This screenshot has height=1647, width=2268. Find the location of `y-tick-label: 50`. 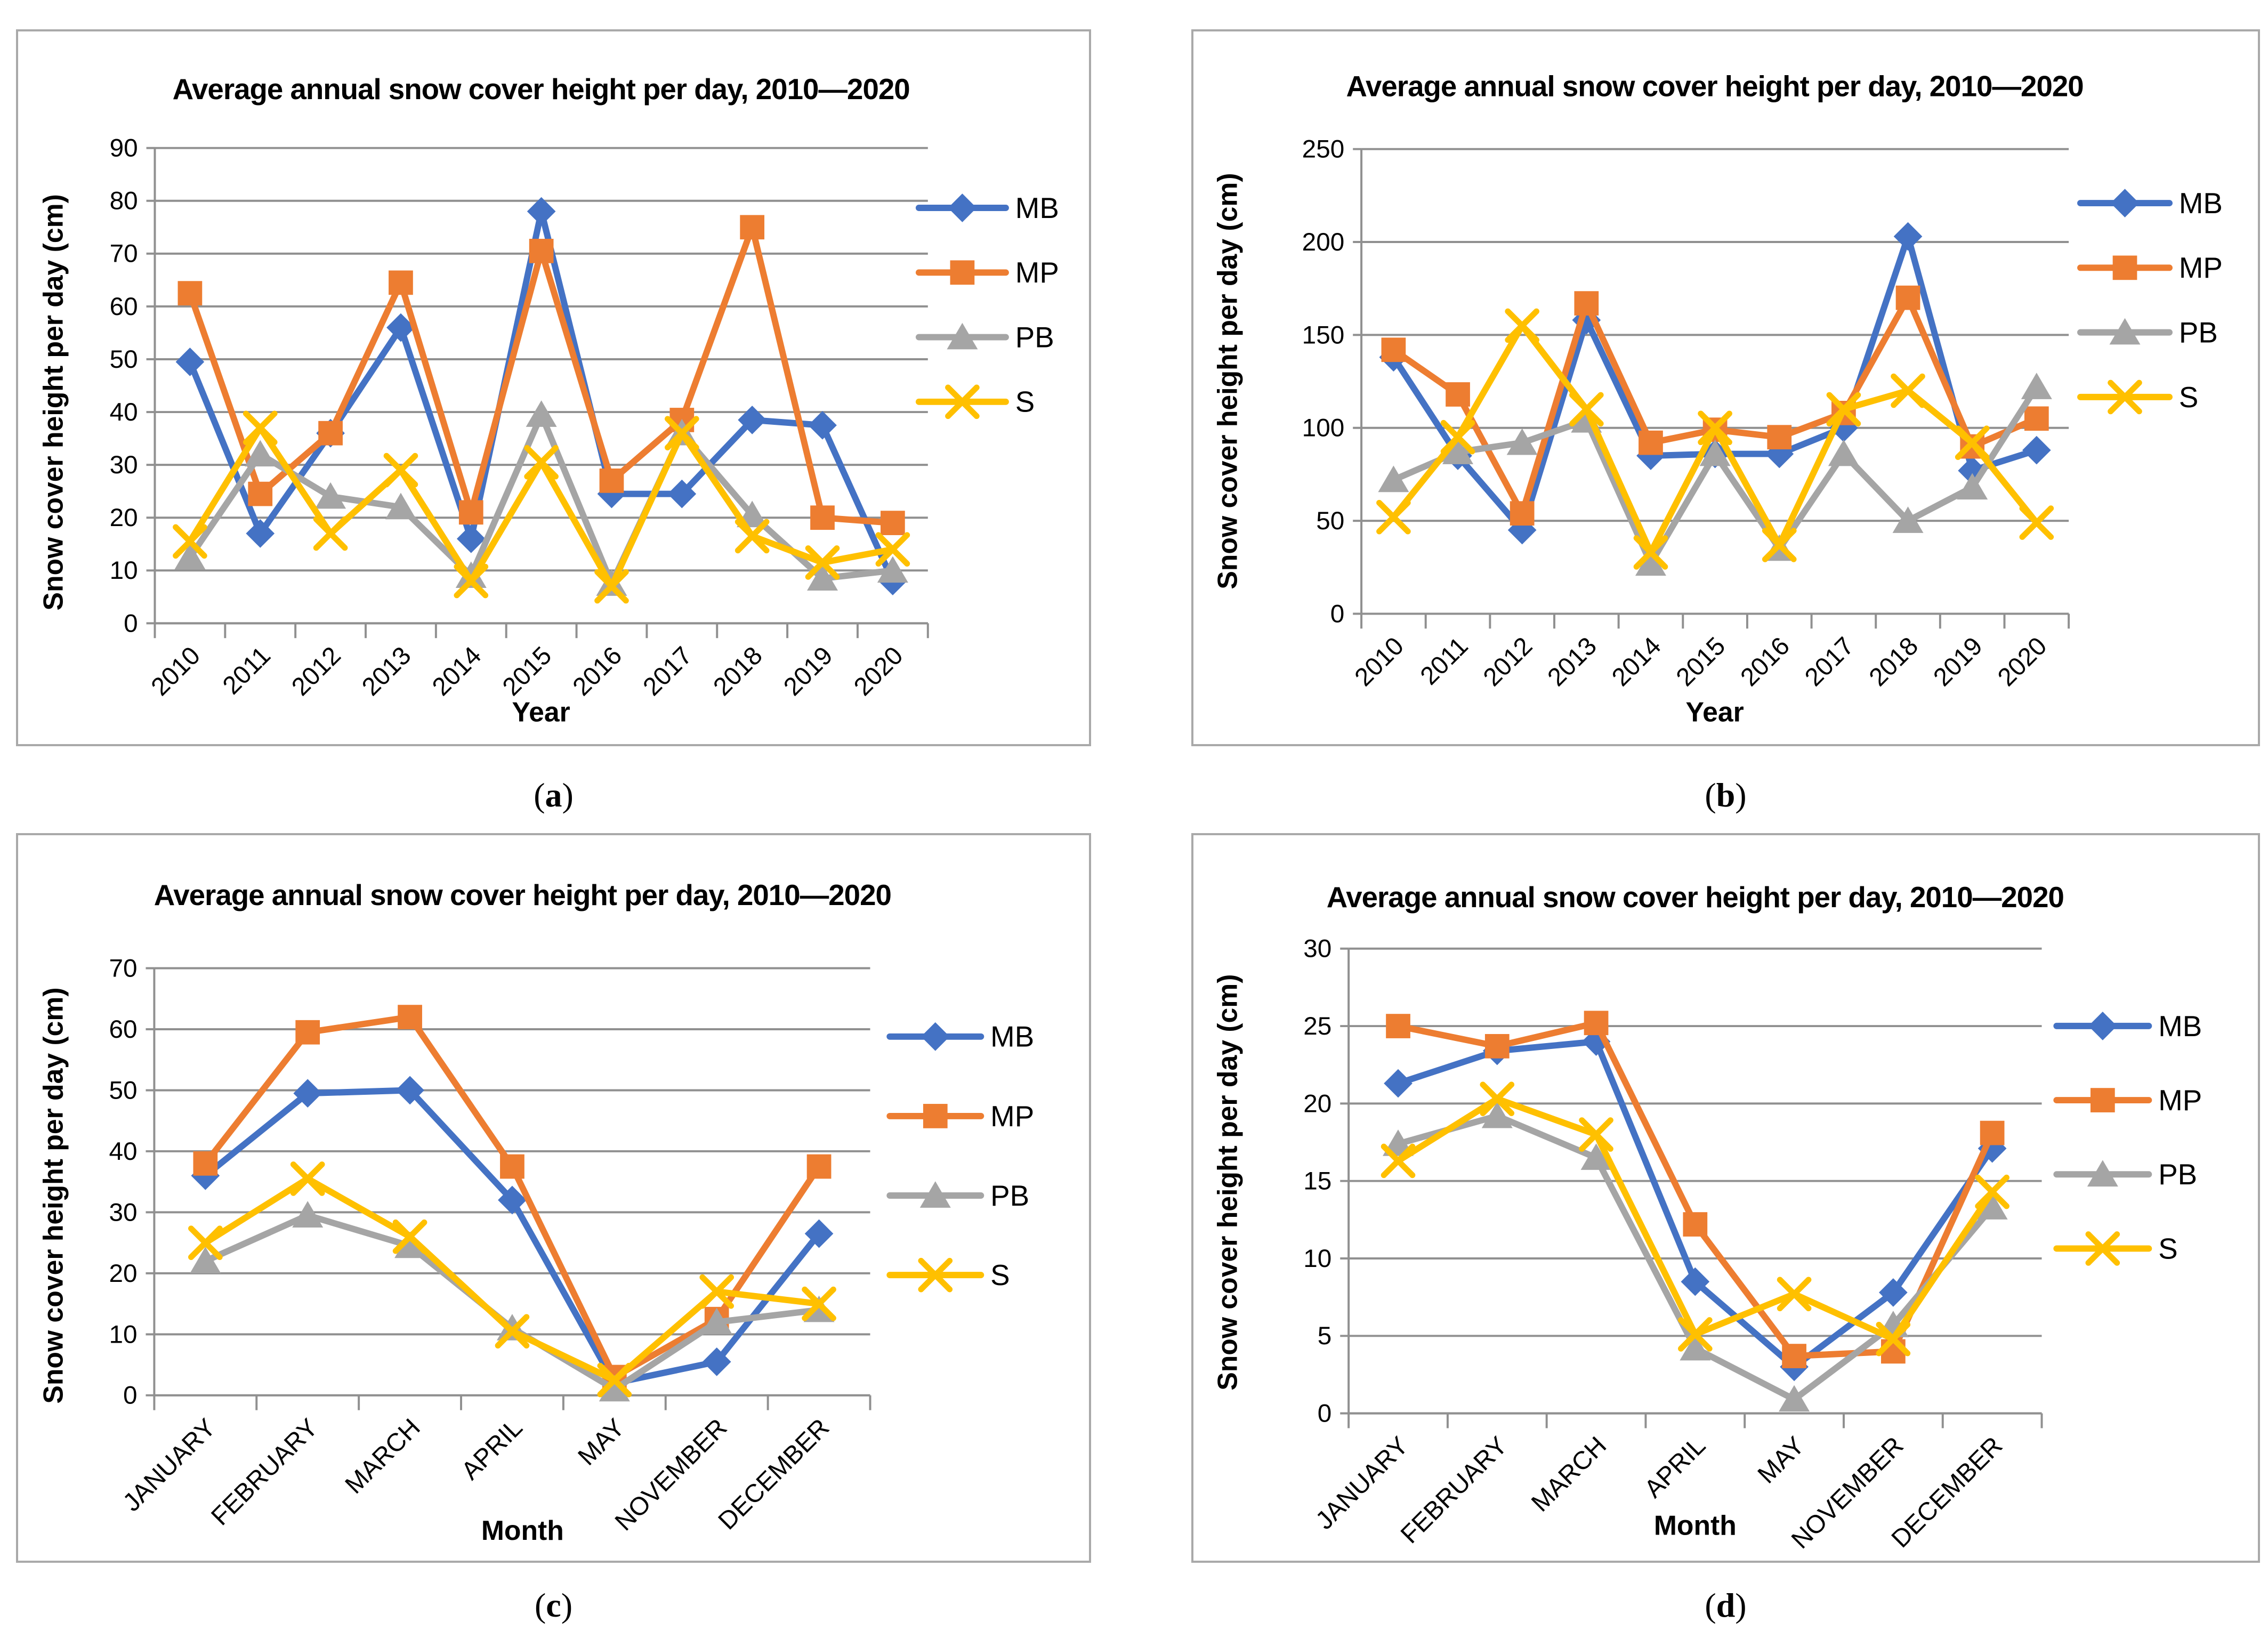

y-tick-label: 50 is located at coordinates (123, 1090).